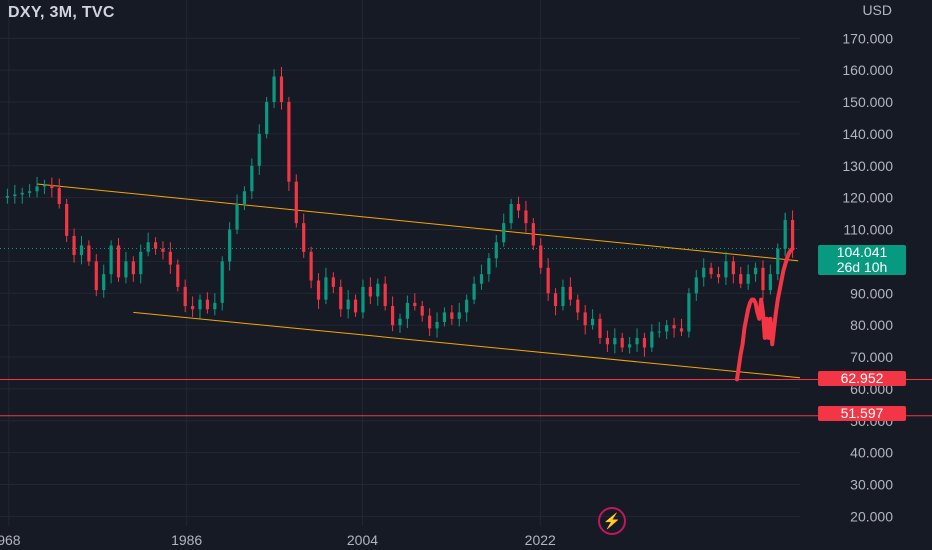 This screenshot has width=932, height=550. Describe the element at coordinates (867, 198) in the screenshot. I see `y-tick-label: 120.000` at that location.